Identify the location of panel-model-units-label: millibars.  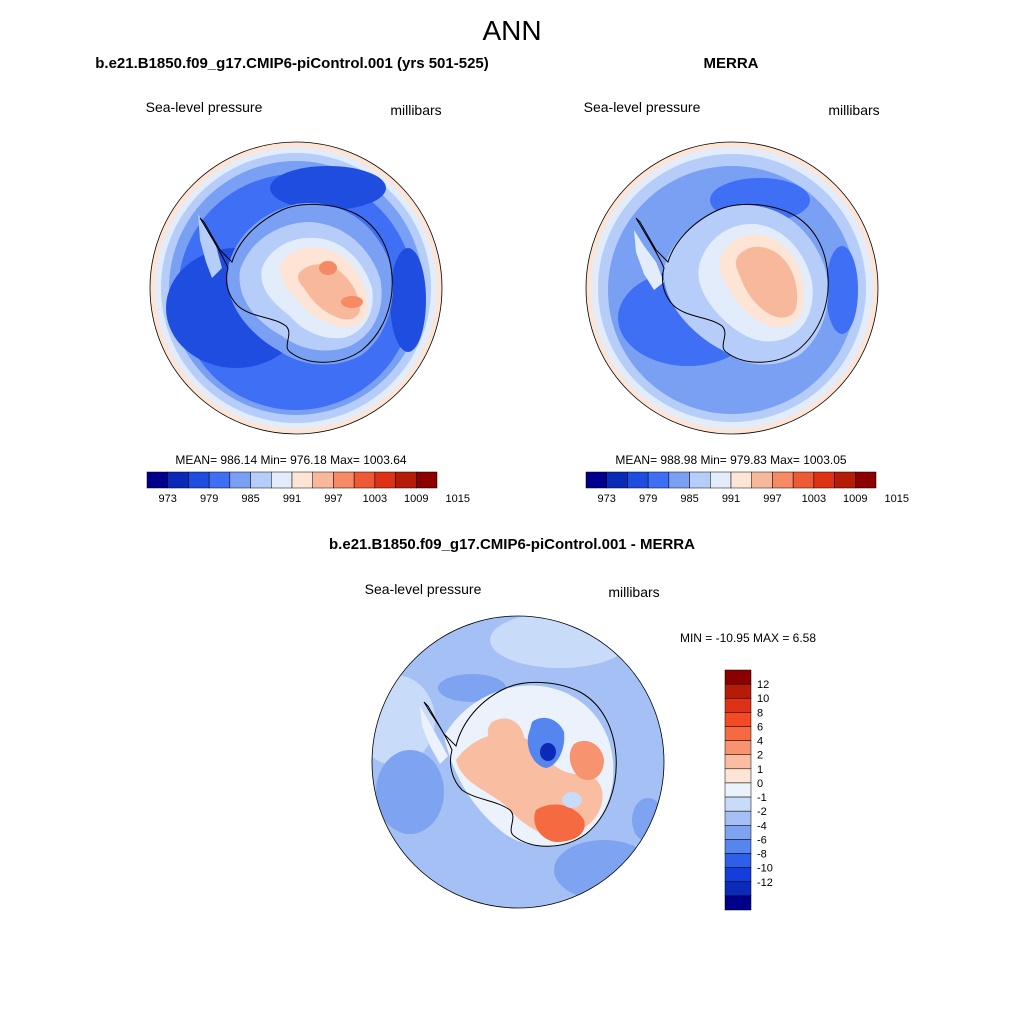
(415, 110).